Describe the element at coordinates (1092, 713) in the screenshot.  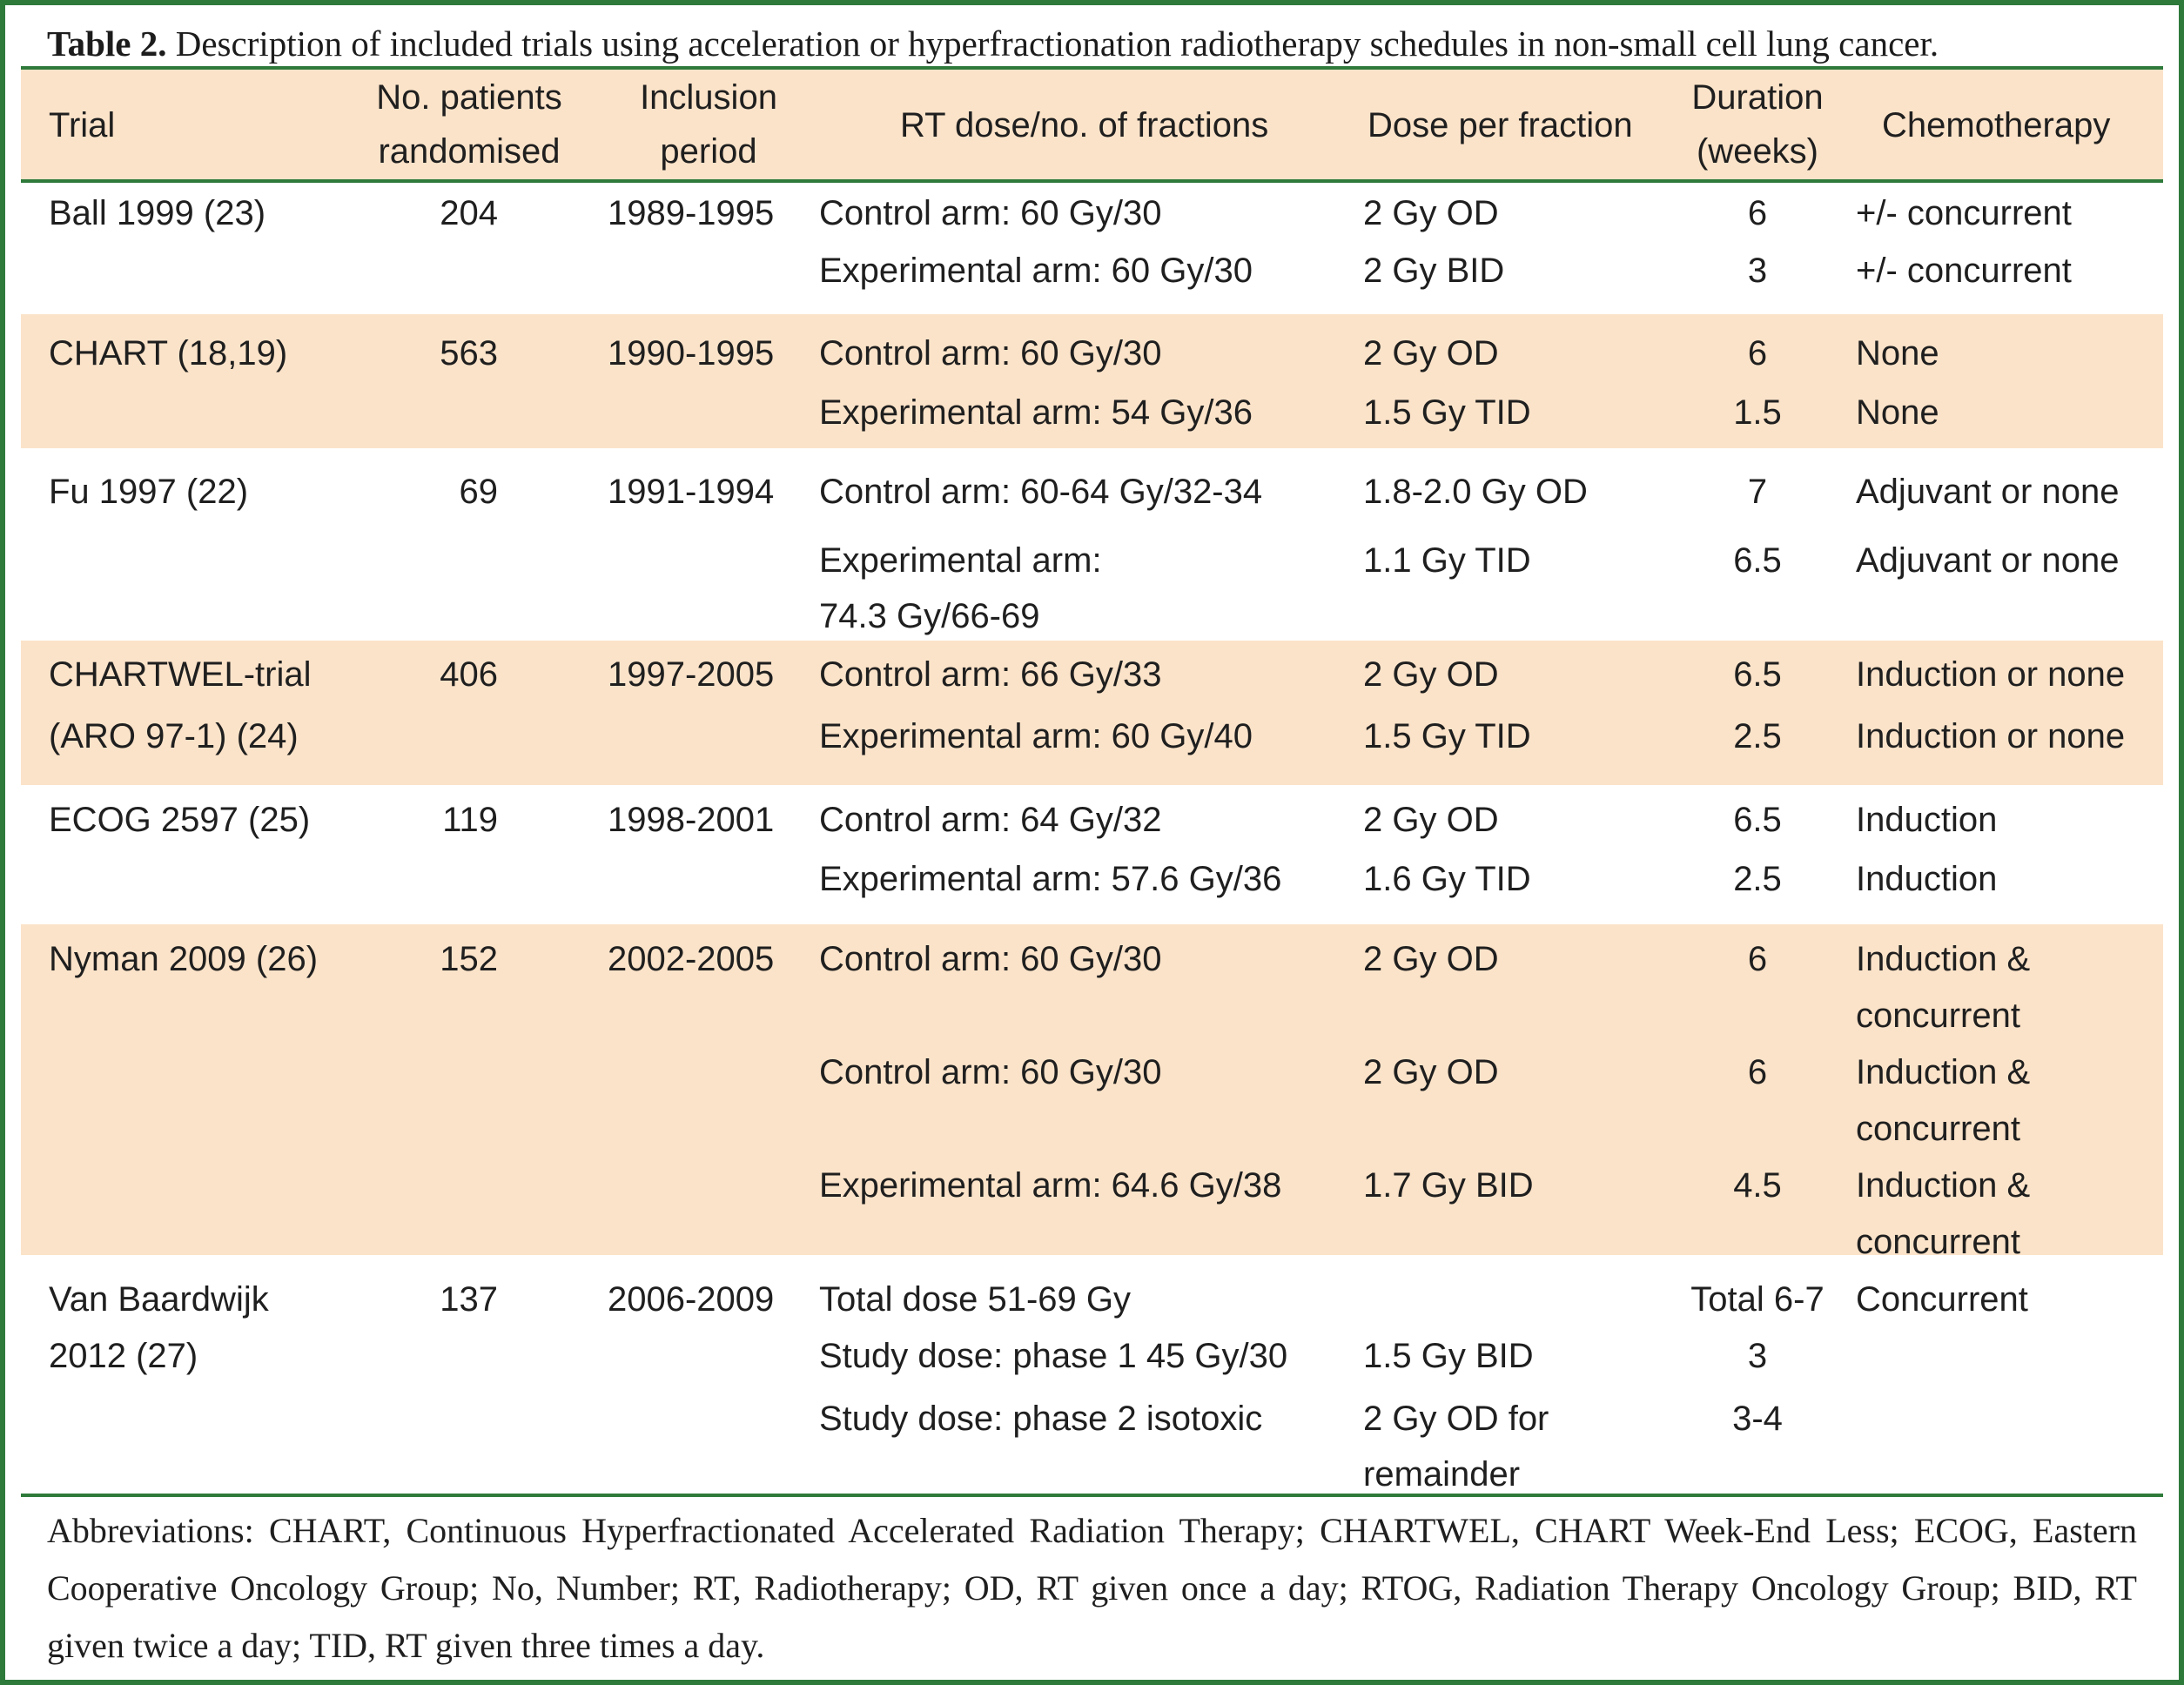
I see `row-band-chartwel` at that location.